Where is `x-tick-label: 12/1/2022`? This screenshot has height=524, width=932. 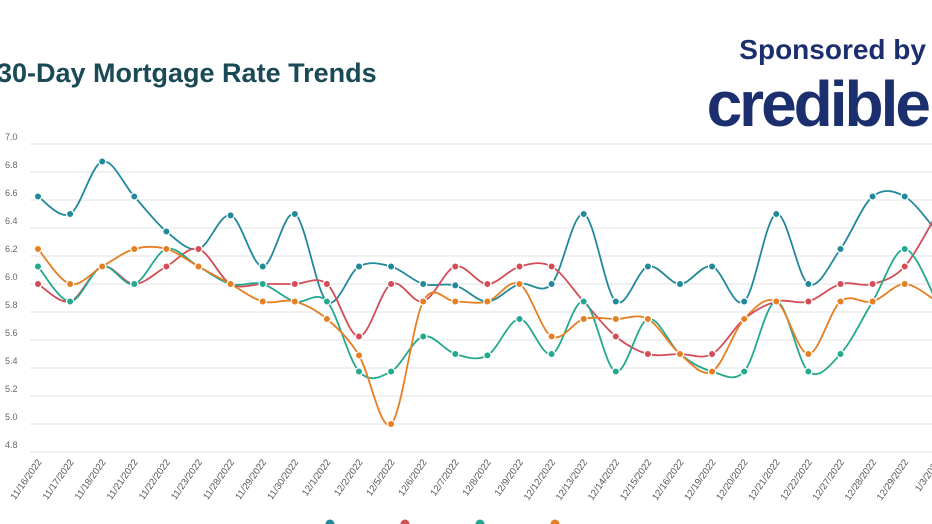 x-tick-label: 12/1/2022 is located at coordinates (316, 477).